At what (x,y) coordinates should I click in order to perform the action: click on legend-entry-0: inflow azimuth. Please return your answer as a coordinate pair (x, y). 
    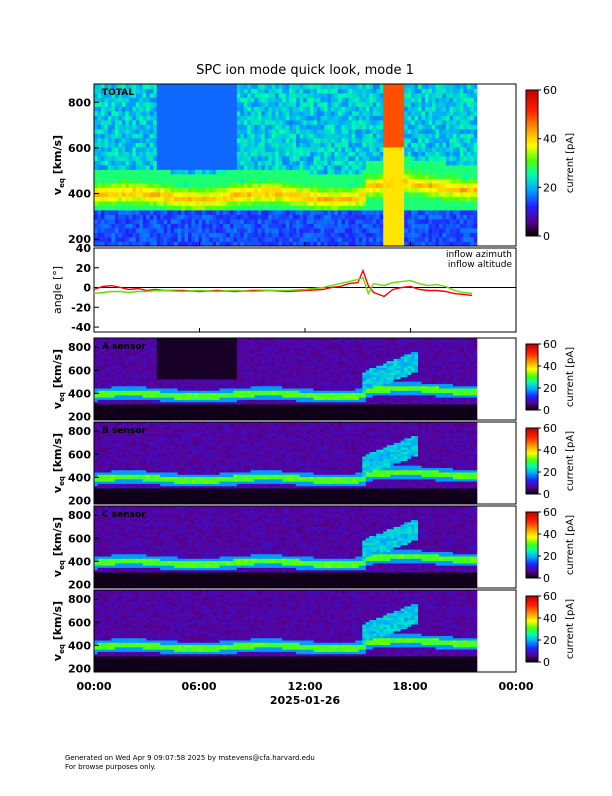
    Looking at the image, I should click on (479, 255).